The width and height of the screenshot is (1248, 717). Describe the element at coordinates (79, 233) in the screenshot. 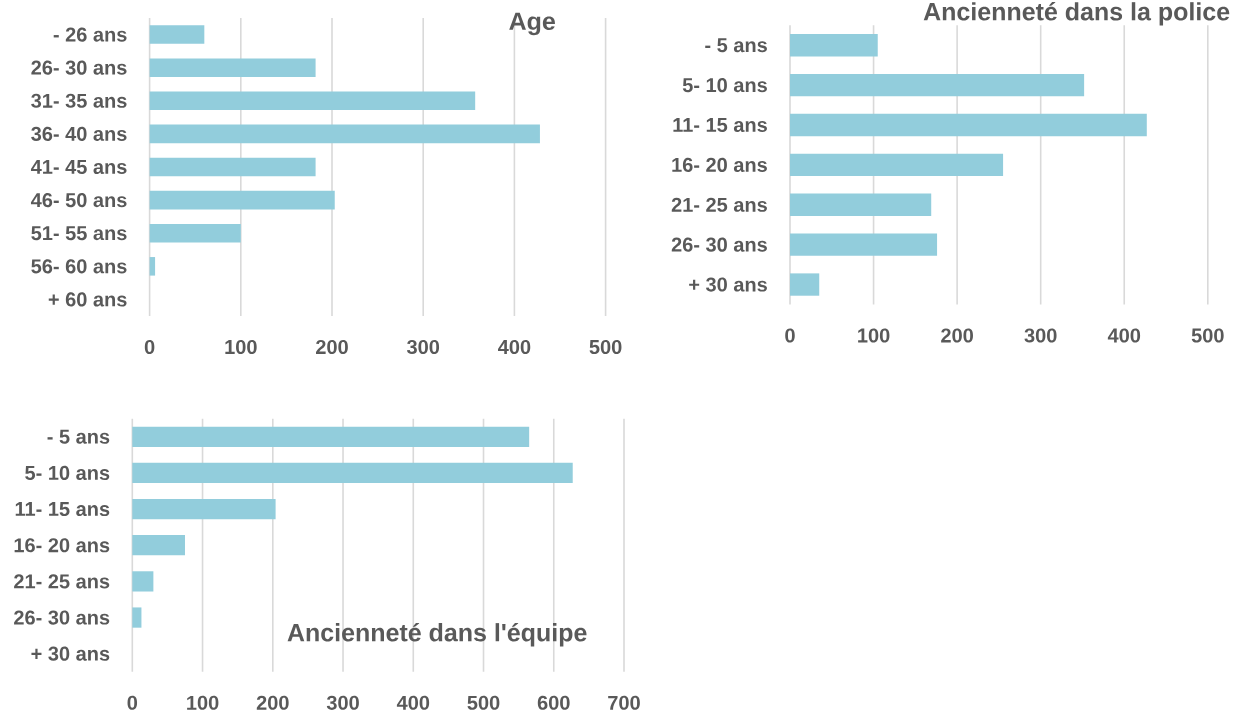

I see `y-tick-label: 51- 55 ans` at that location.